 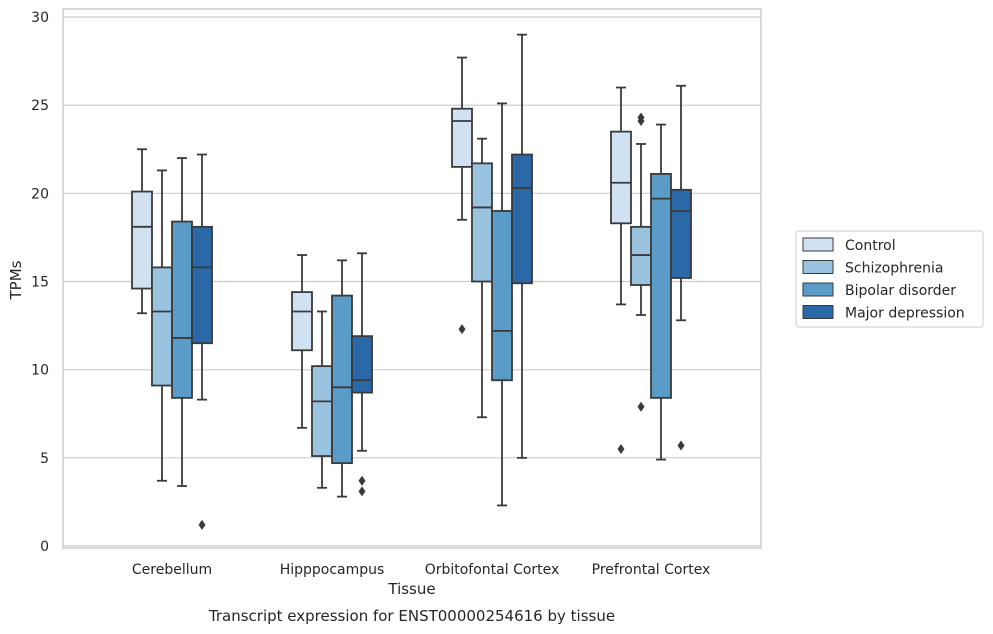 What do you see at coordinates (651, 570) in the screenshot?
I see `x-tick-label: Prefrontal Cortex` at bounding box center [651, 570].